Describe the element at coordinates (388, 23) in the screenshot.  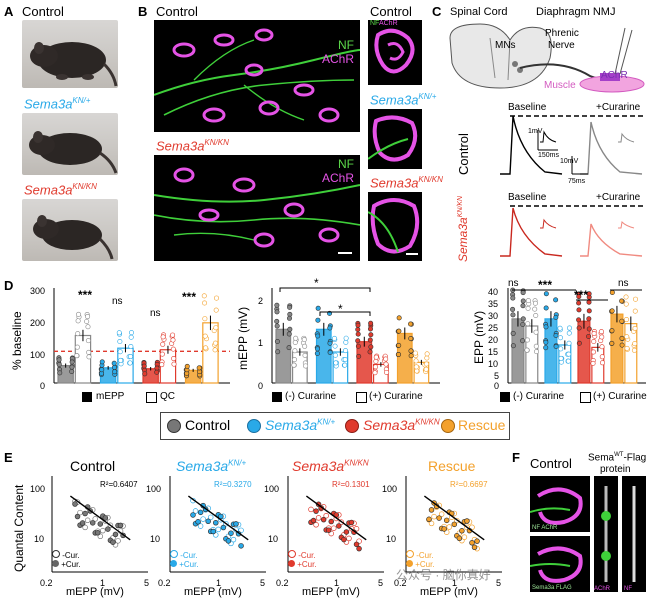
I see `zoom-achr: AChR` at that location.